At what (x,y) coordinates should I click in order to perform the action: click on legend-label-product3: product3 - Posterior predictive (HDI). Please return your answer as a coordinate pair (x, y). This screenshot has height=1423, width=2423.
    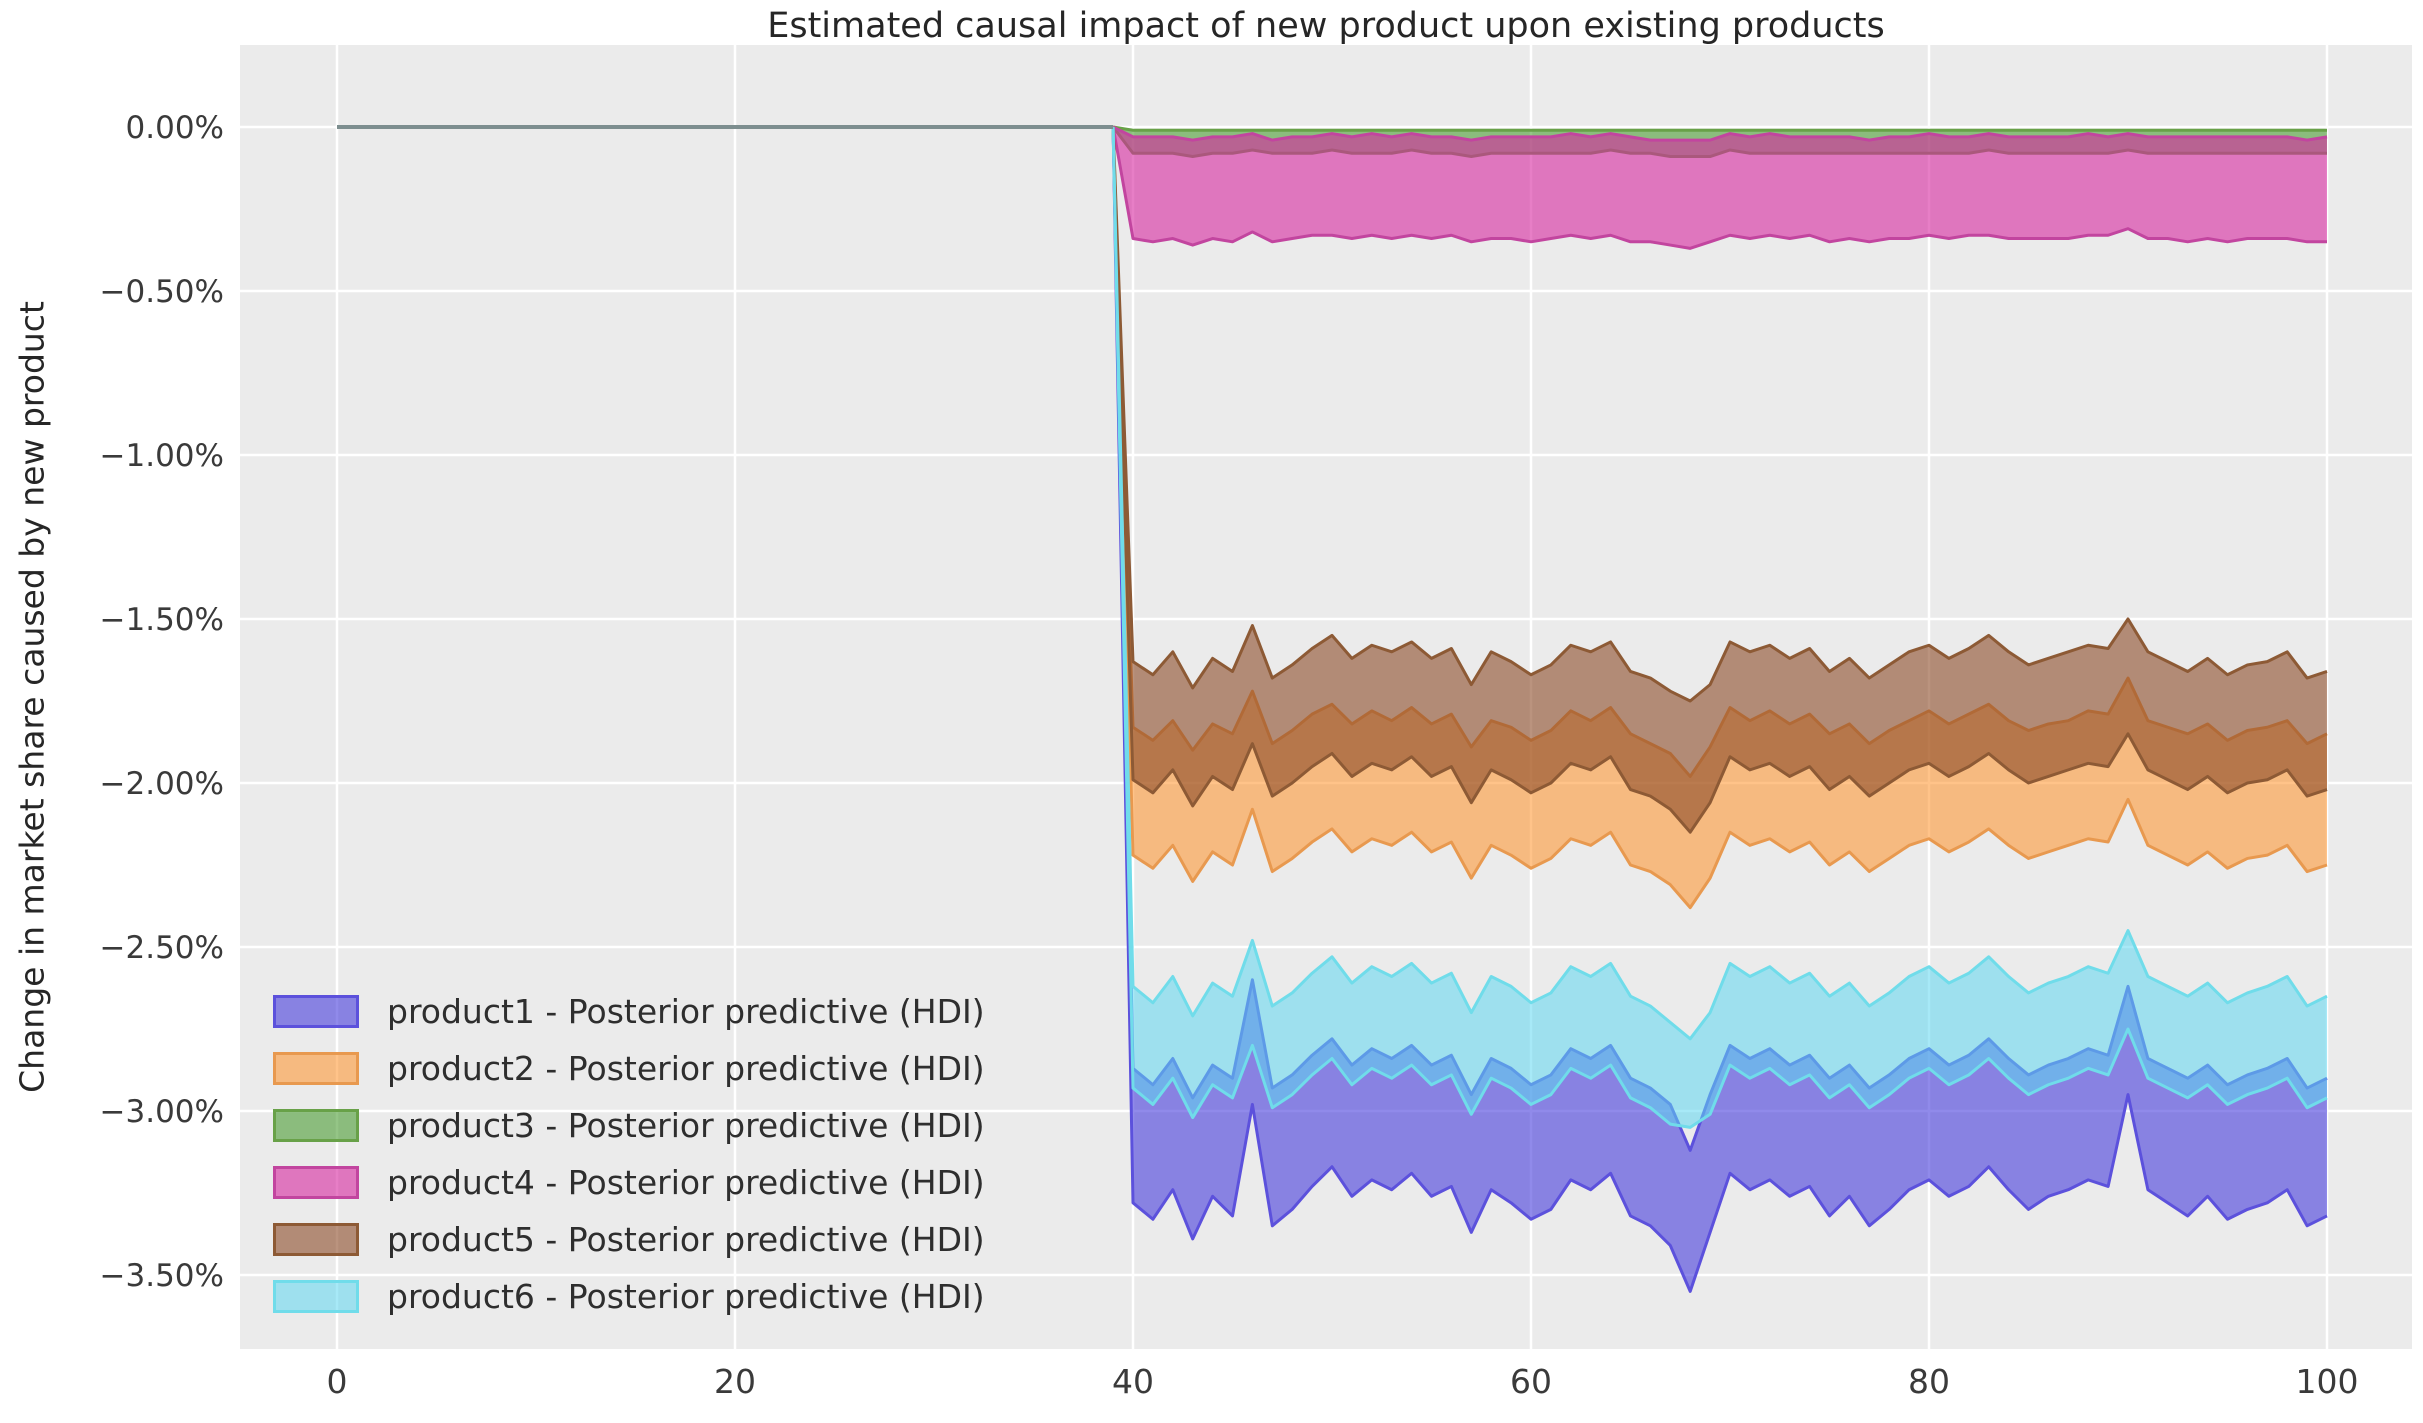
    Looking at the image, I should click on (686, 1125).